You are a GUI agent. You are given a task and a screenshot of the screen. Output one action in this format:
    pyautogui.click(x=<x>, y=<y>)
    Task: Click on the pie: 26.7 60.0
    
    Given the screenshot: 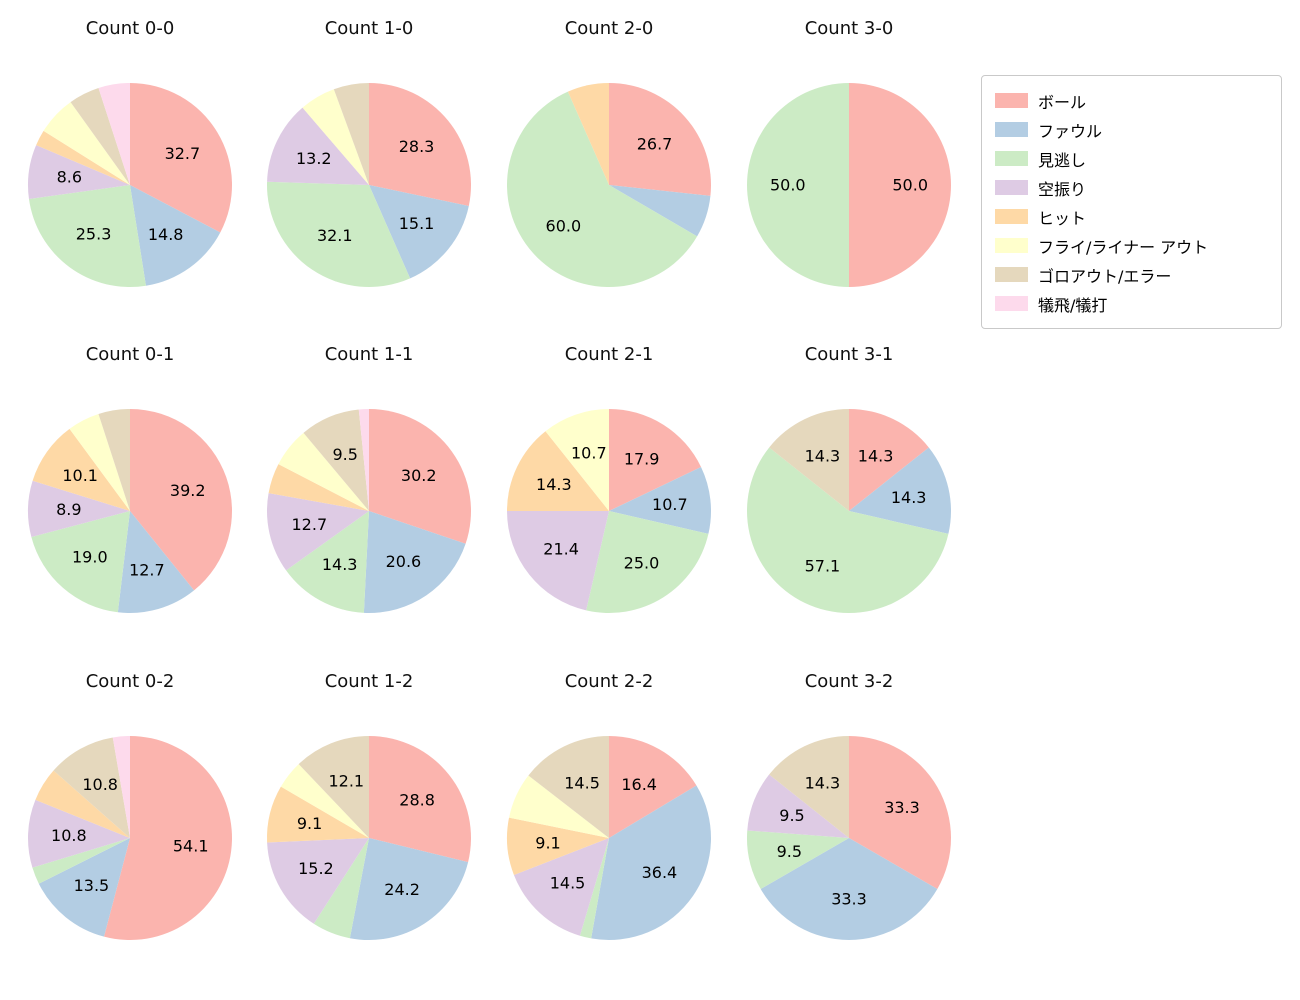 What is the action you would take?
    pyautogui.click(x=609, y=185)
    